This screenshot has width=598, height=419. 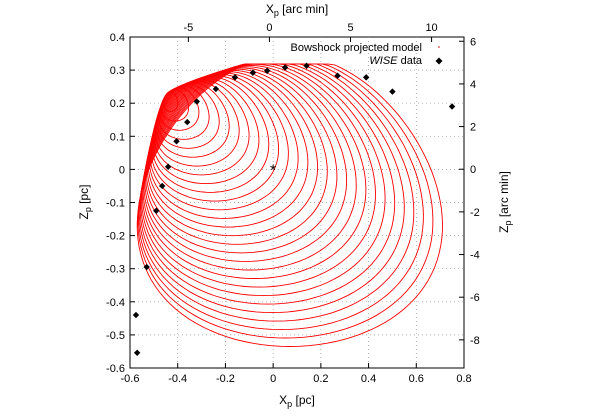 What do you see at coordinates (117, 38) in the screenshot?
I see `y-tick-label: 0.4` at bounding box center [117, 38].